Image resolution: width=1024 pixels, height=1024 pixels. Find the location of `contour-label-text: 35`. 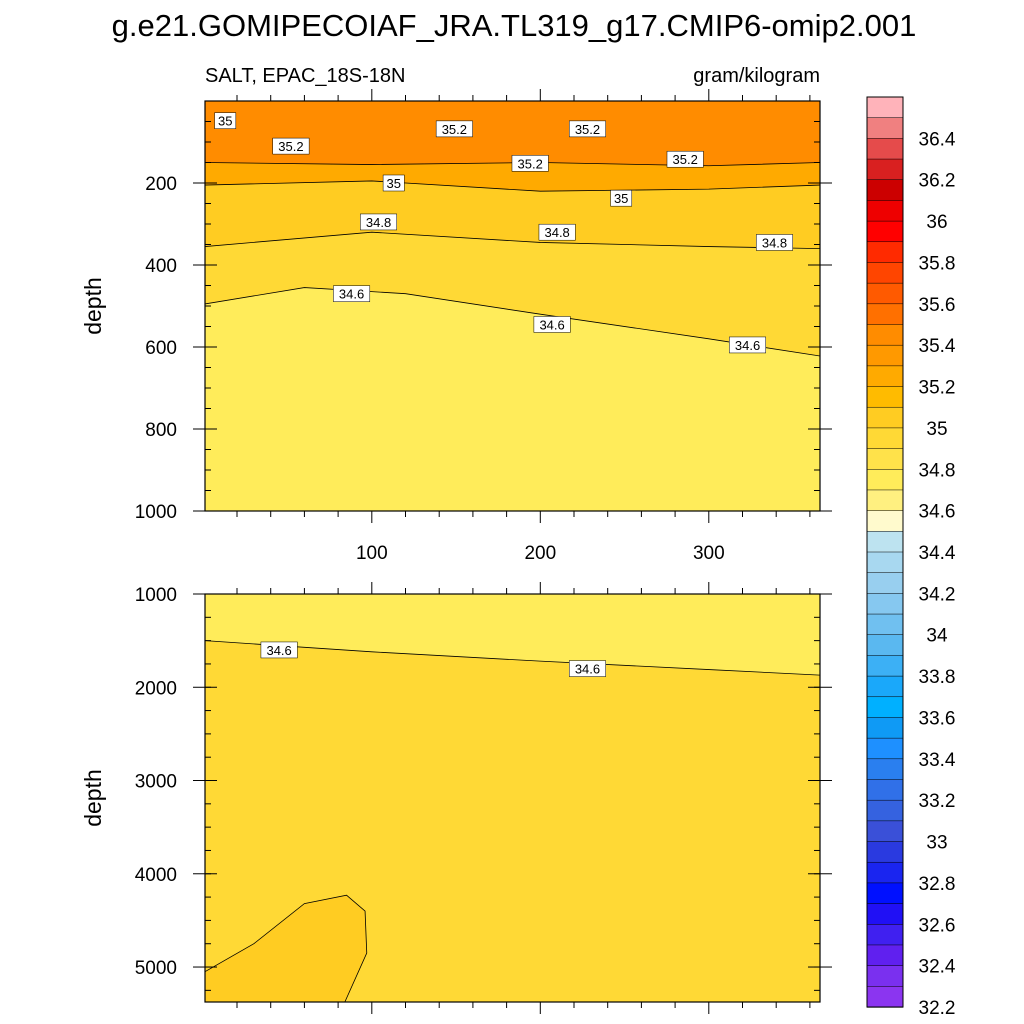

contour-label-text: 35 is located at coordinates (621, 198).